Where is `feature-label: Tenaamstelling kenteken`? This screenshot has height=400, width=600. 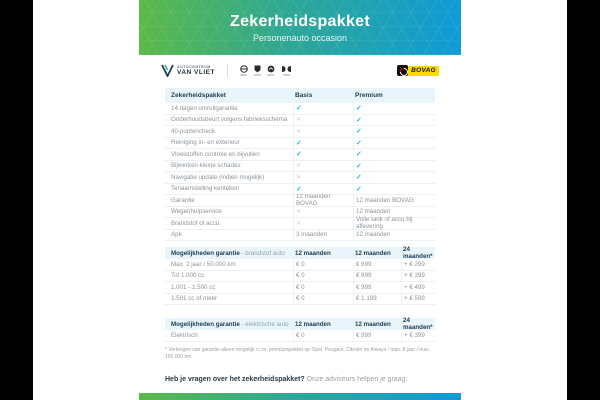
feature-label: Tenaamstelling kenteken is located at coordinates (205, 189).